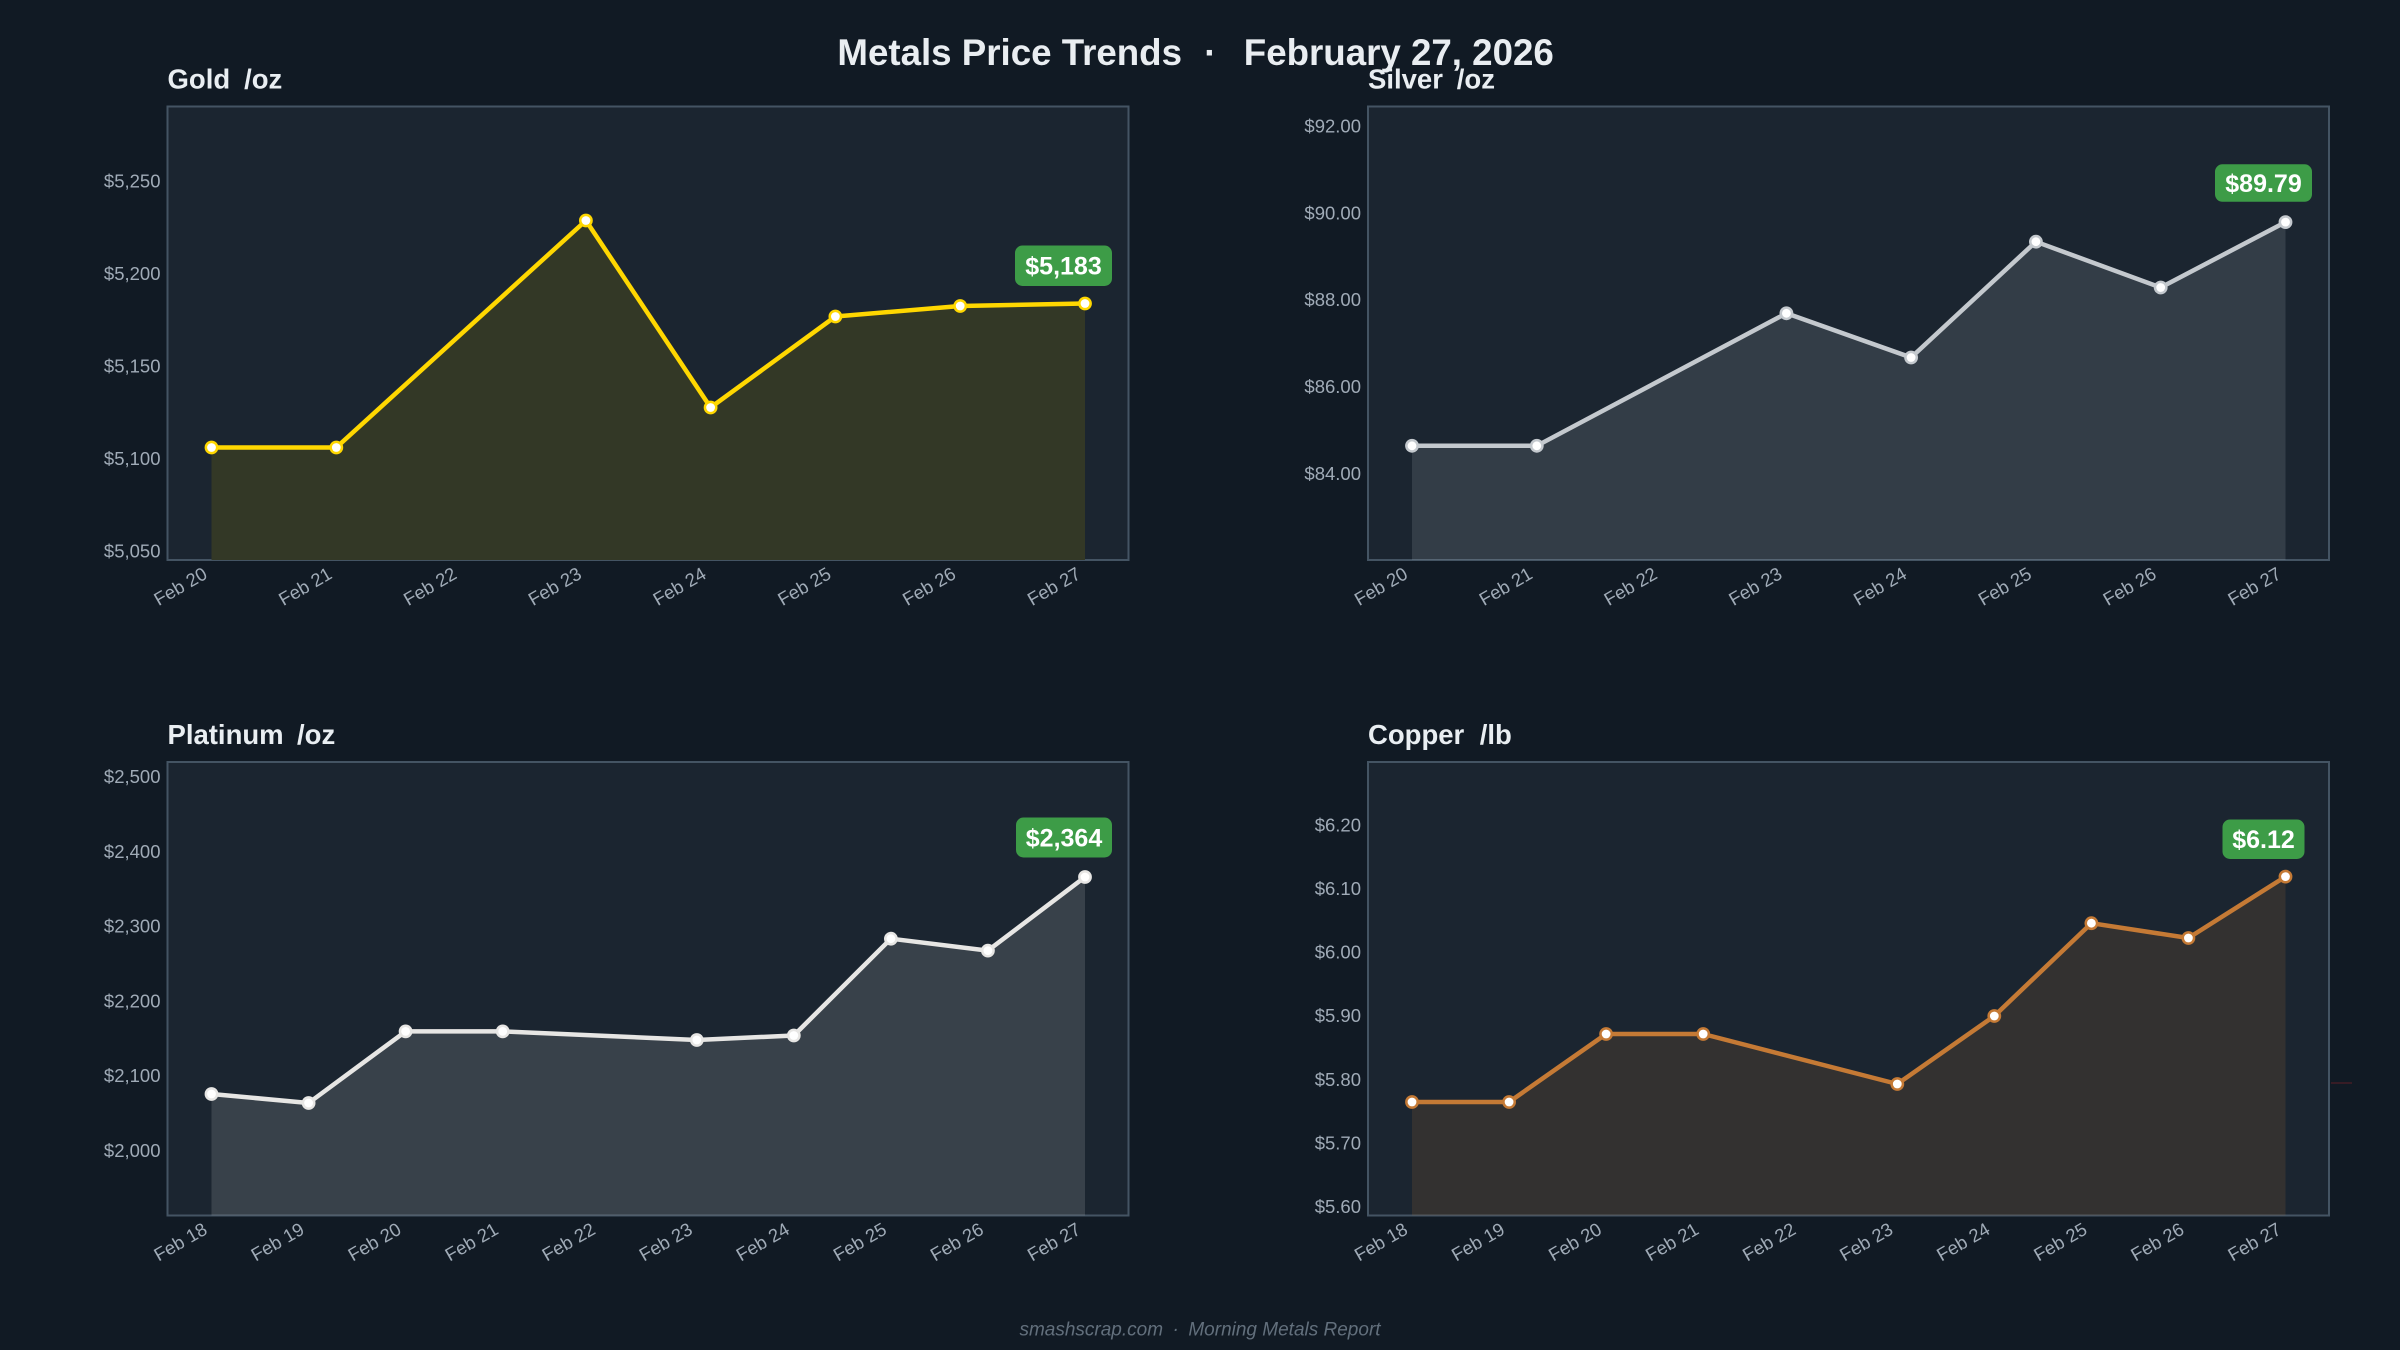  Describe the element at coordinates (132, 458) in the screenshot. I see `svg-text: $5,100` at that location.